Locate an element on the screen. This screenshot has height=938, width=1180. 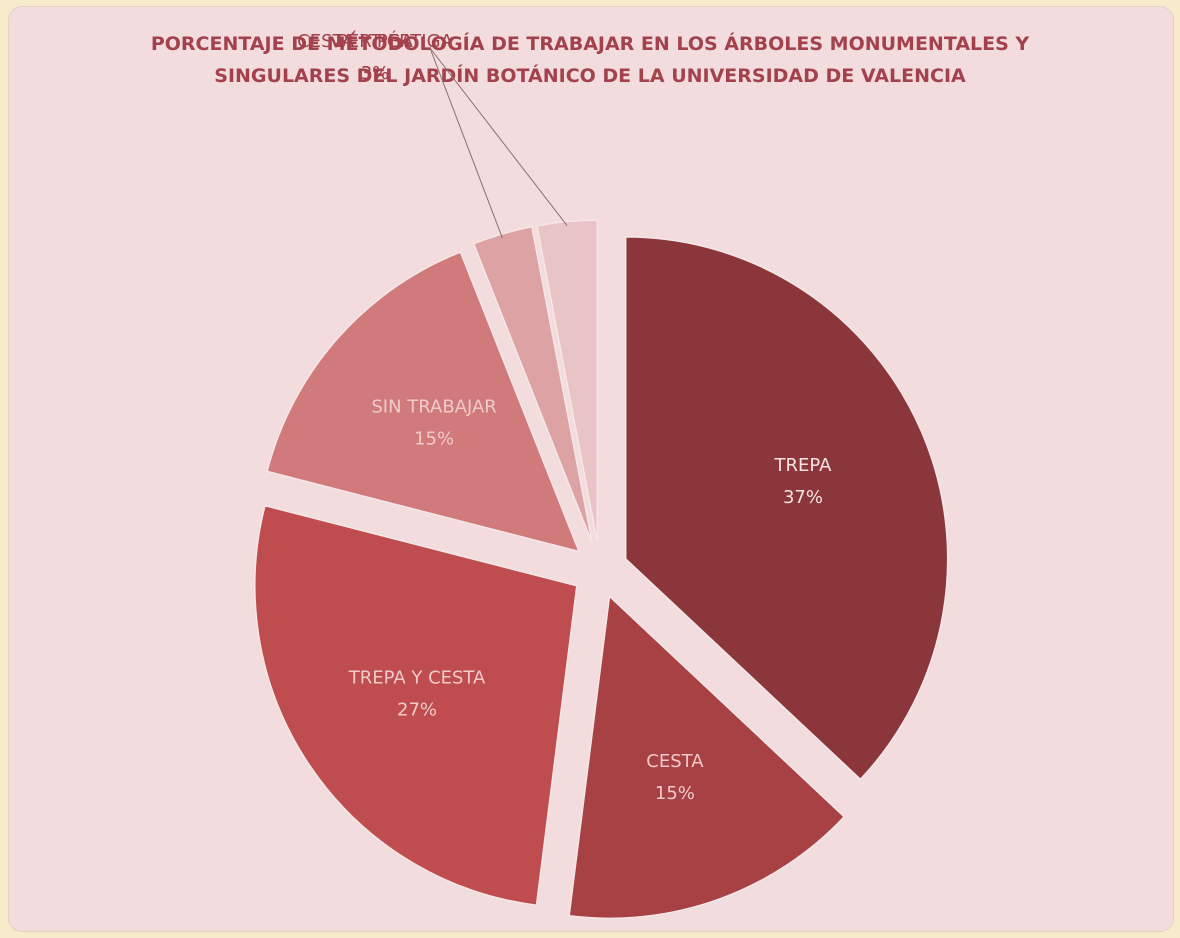
slice-value-label: 27% is located at coordinates (417, 709).